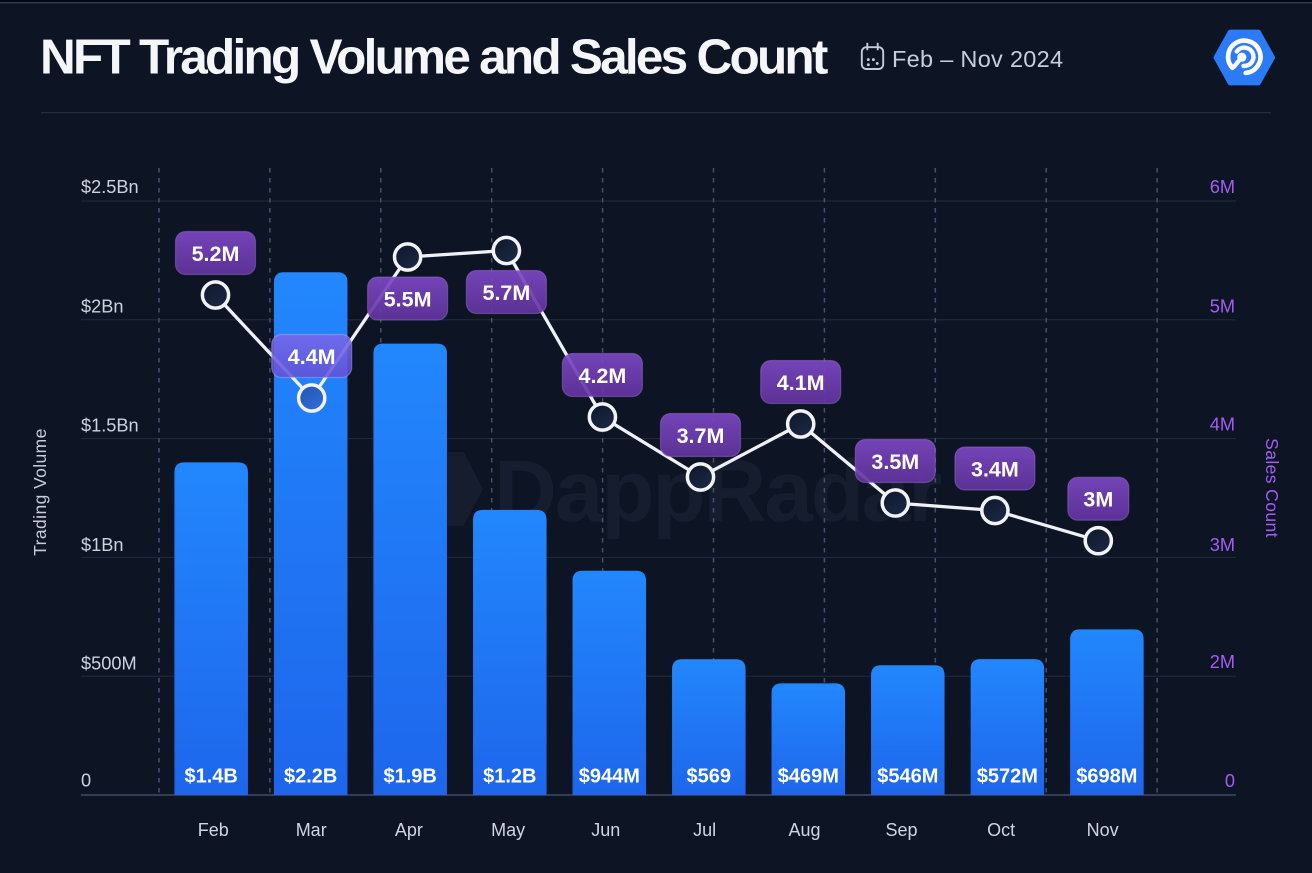 This screenshot has width=1312, height=873. I want to click on svg-text: Mar, so click(311, 830).